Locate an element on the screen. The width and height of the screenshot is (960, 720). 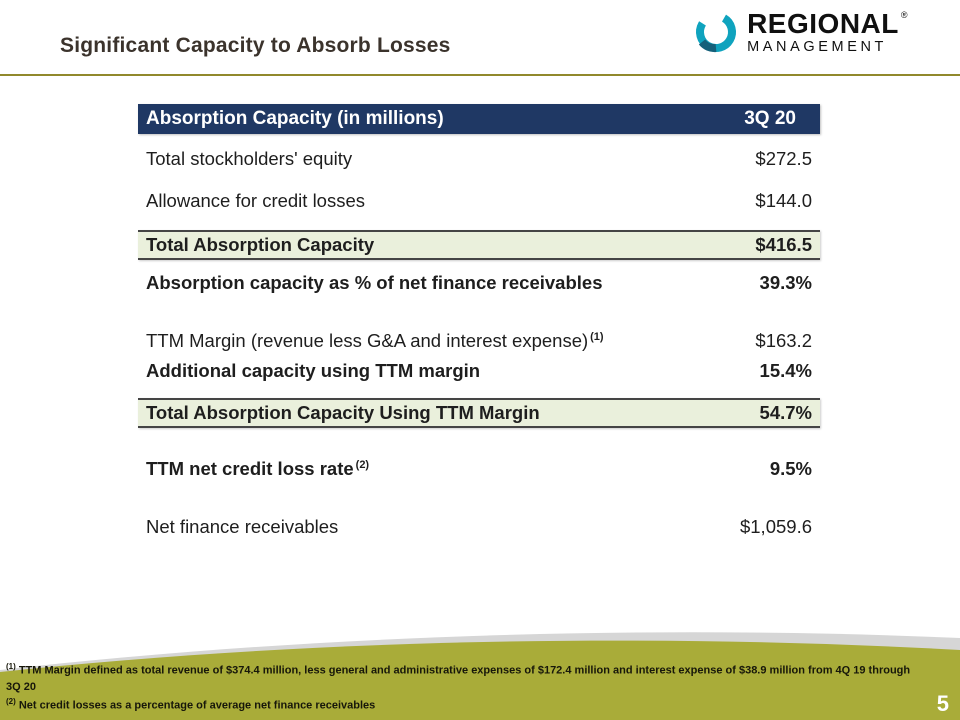
registered-mark: ® is located at coordinates (904, 14).